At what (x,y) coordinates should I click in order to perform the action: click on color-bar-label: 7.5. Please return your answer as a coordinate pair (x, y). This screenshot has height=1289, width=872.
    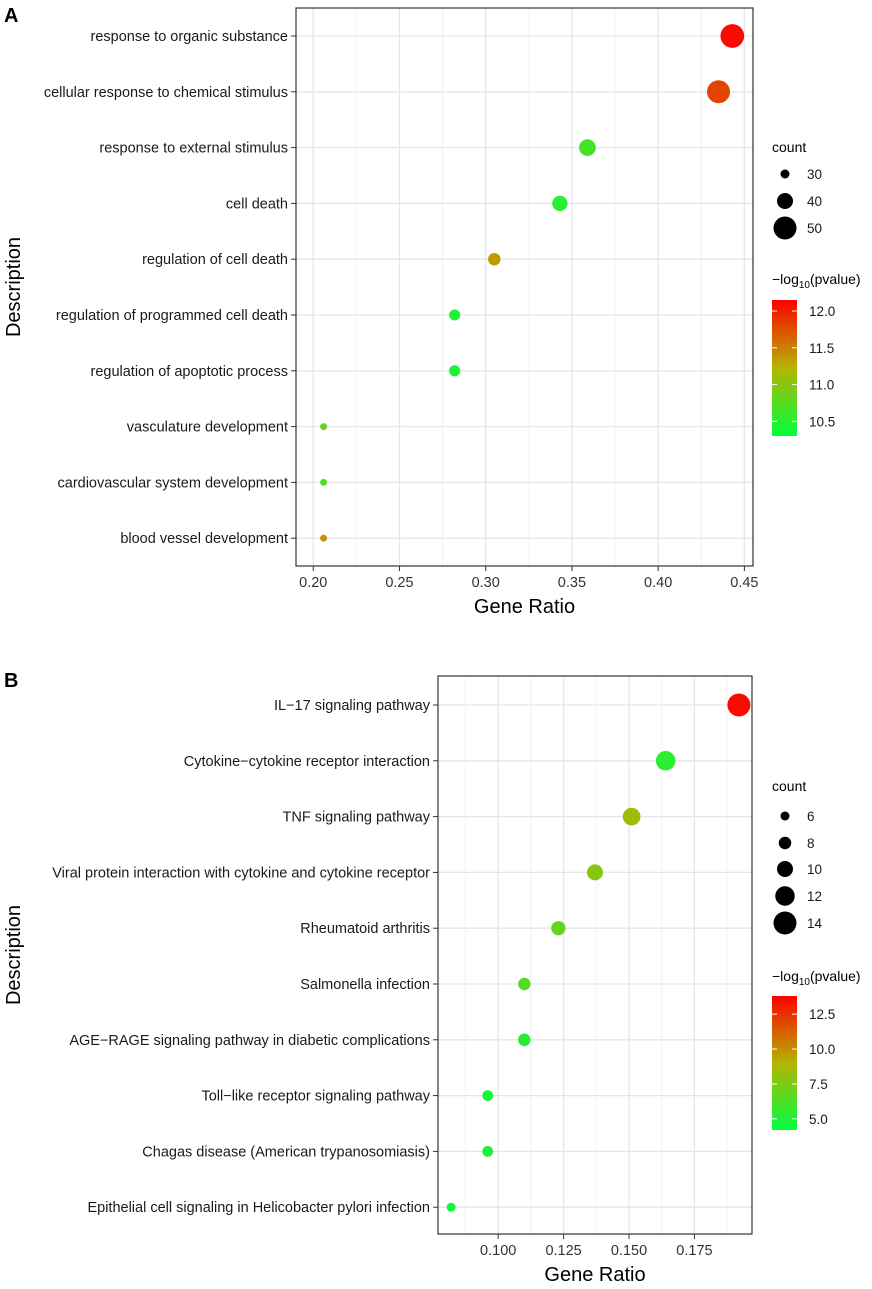
    Looking at the image, I should click on (818, 1084).